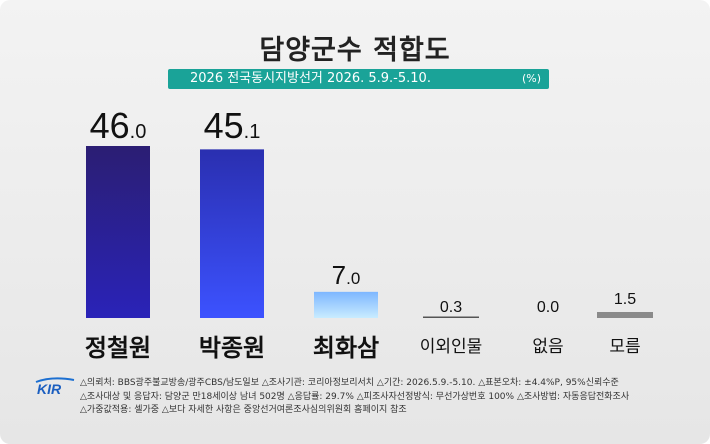 The image size is (710, 444). Describe the element at coordinates (355, 50) in the screenshot. I see `chart-title: 담양군수 적합도` at that location.